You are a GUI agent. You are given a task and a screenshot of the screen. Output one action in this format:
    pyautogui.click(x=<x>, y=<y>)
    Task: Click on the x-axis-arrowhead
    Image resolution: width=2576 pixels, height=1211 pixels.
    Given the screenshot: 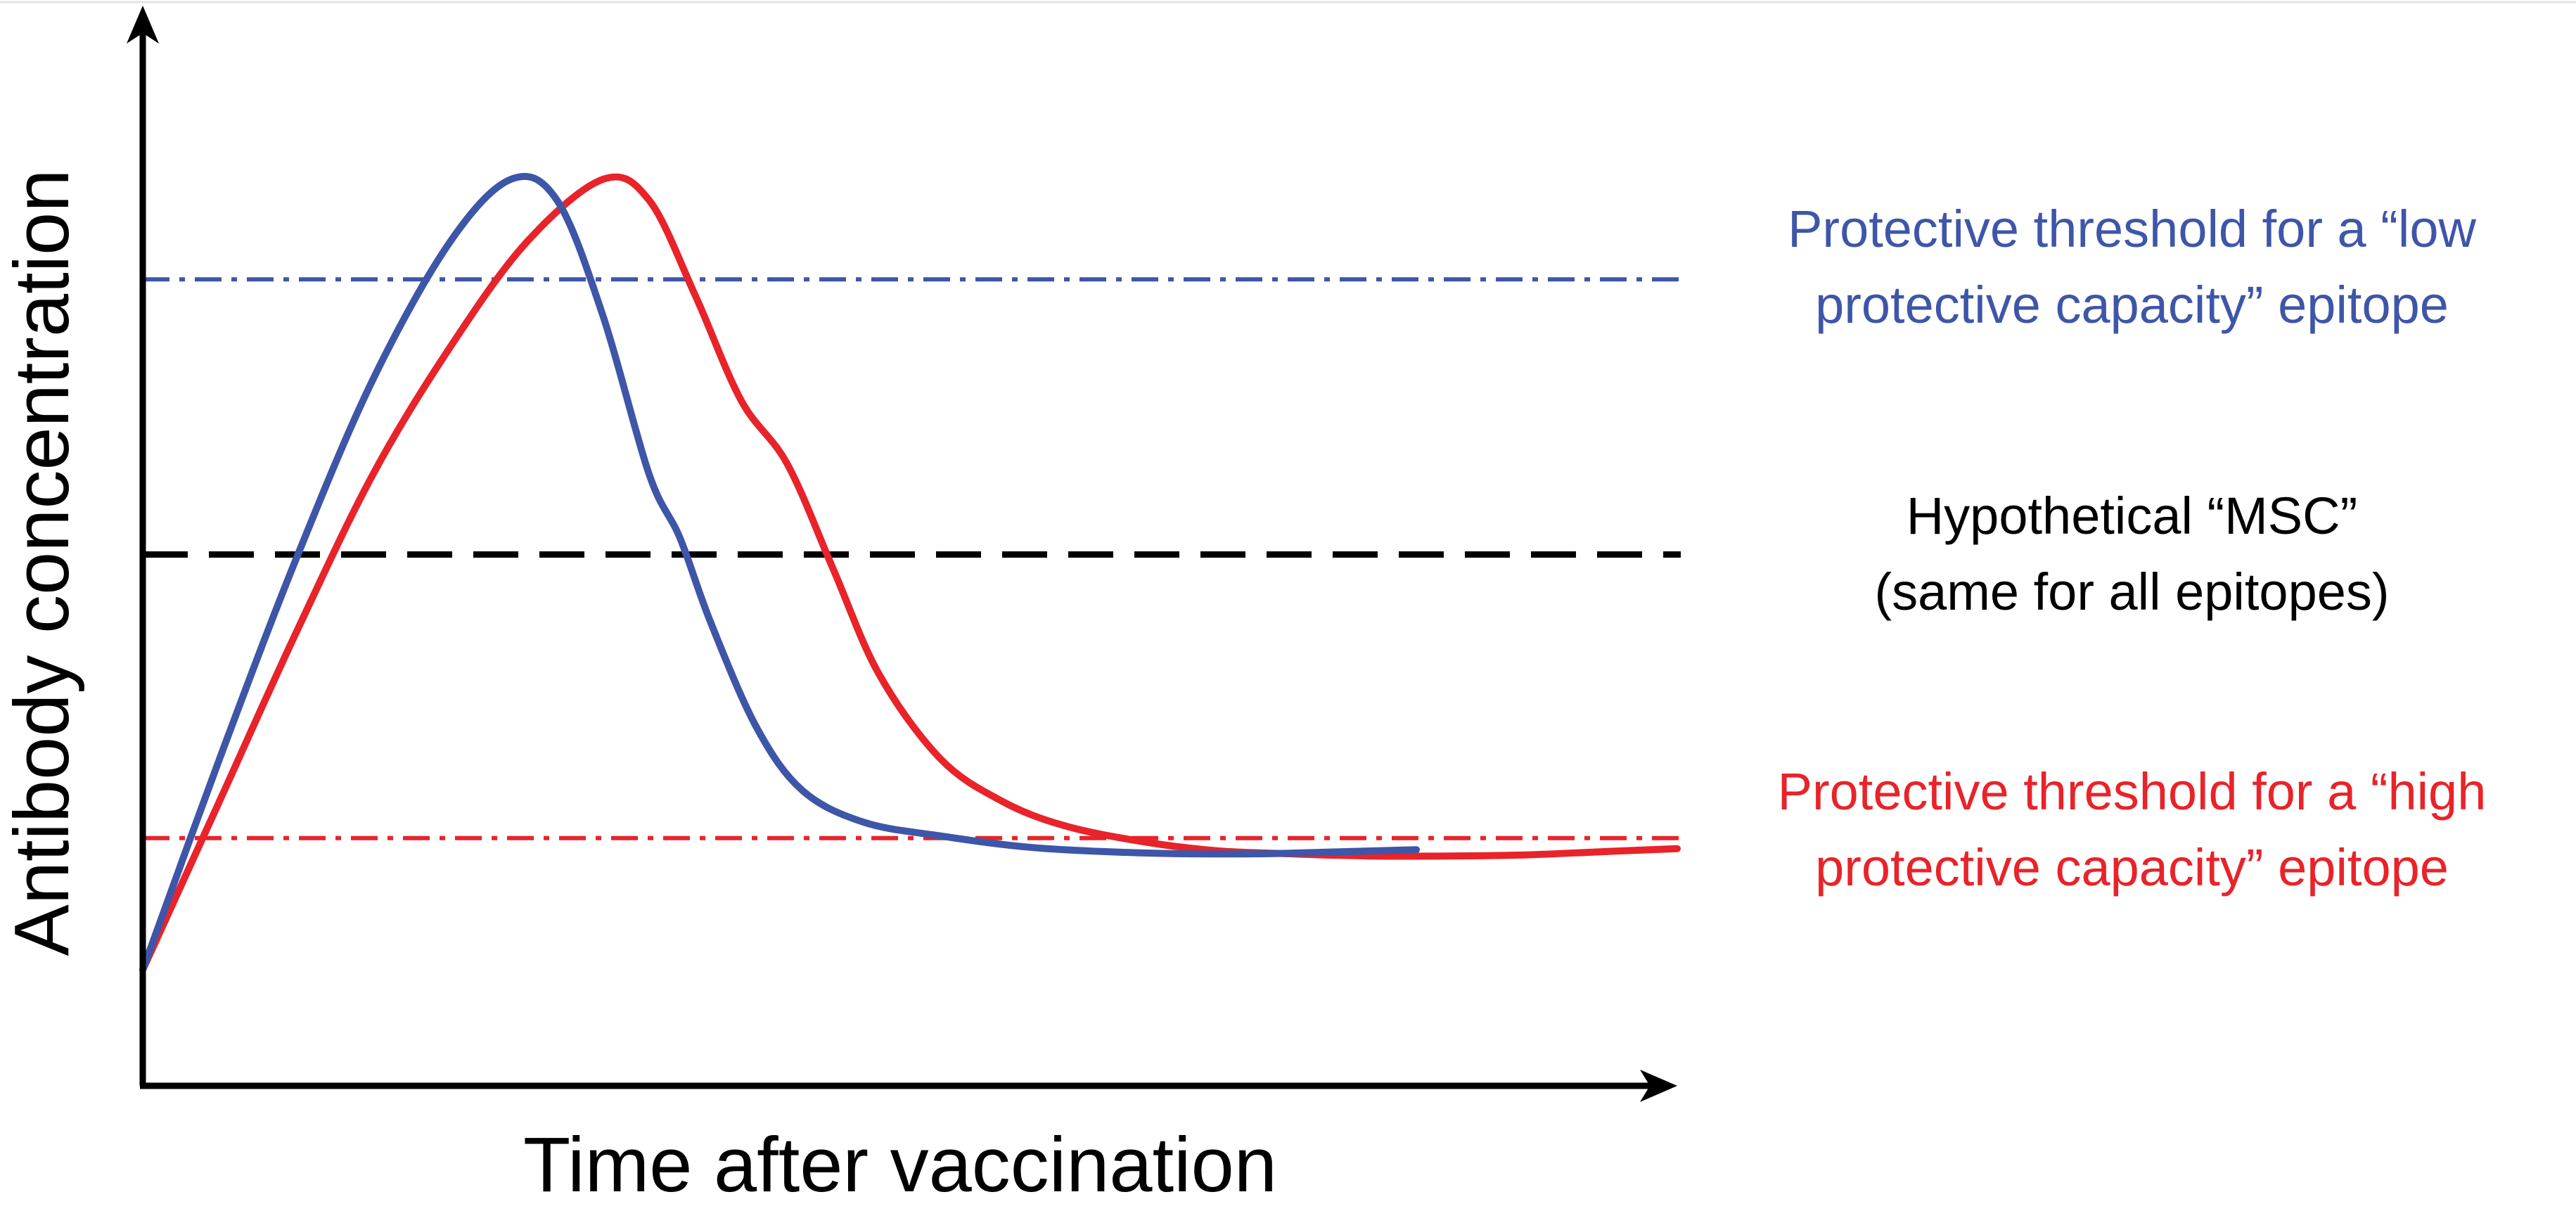 What is the action you would take?
    pyautogui.click(x=1658, y=1086)
    